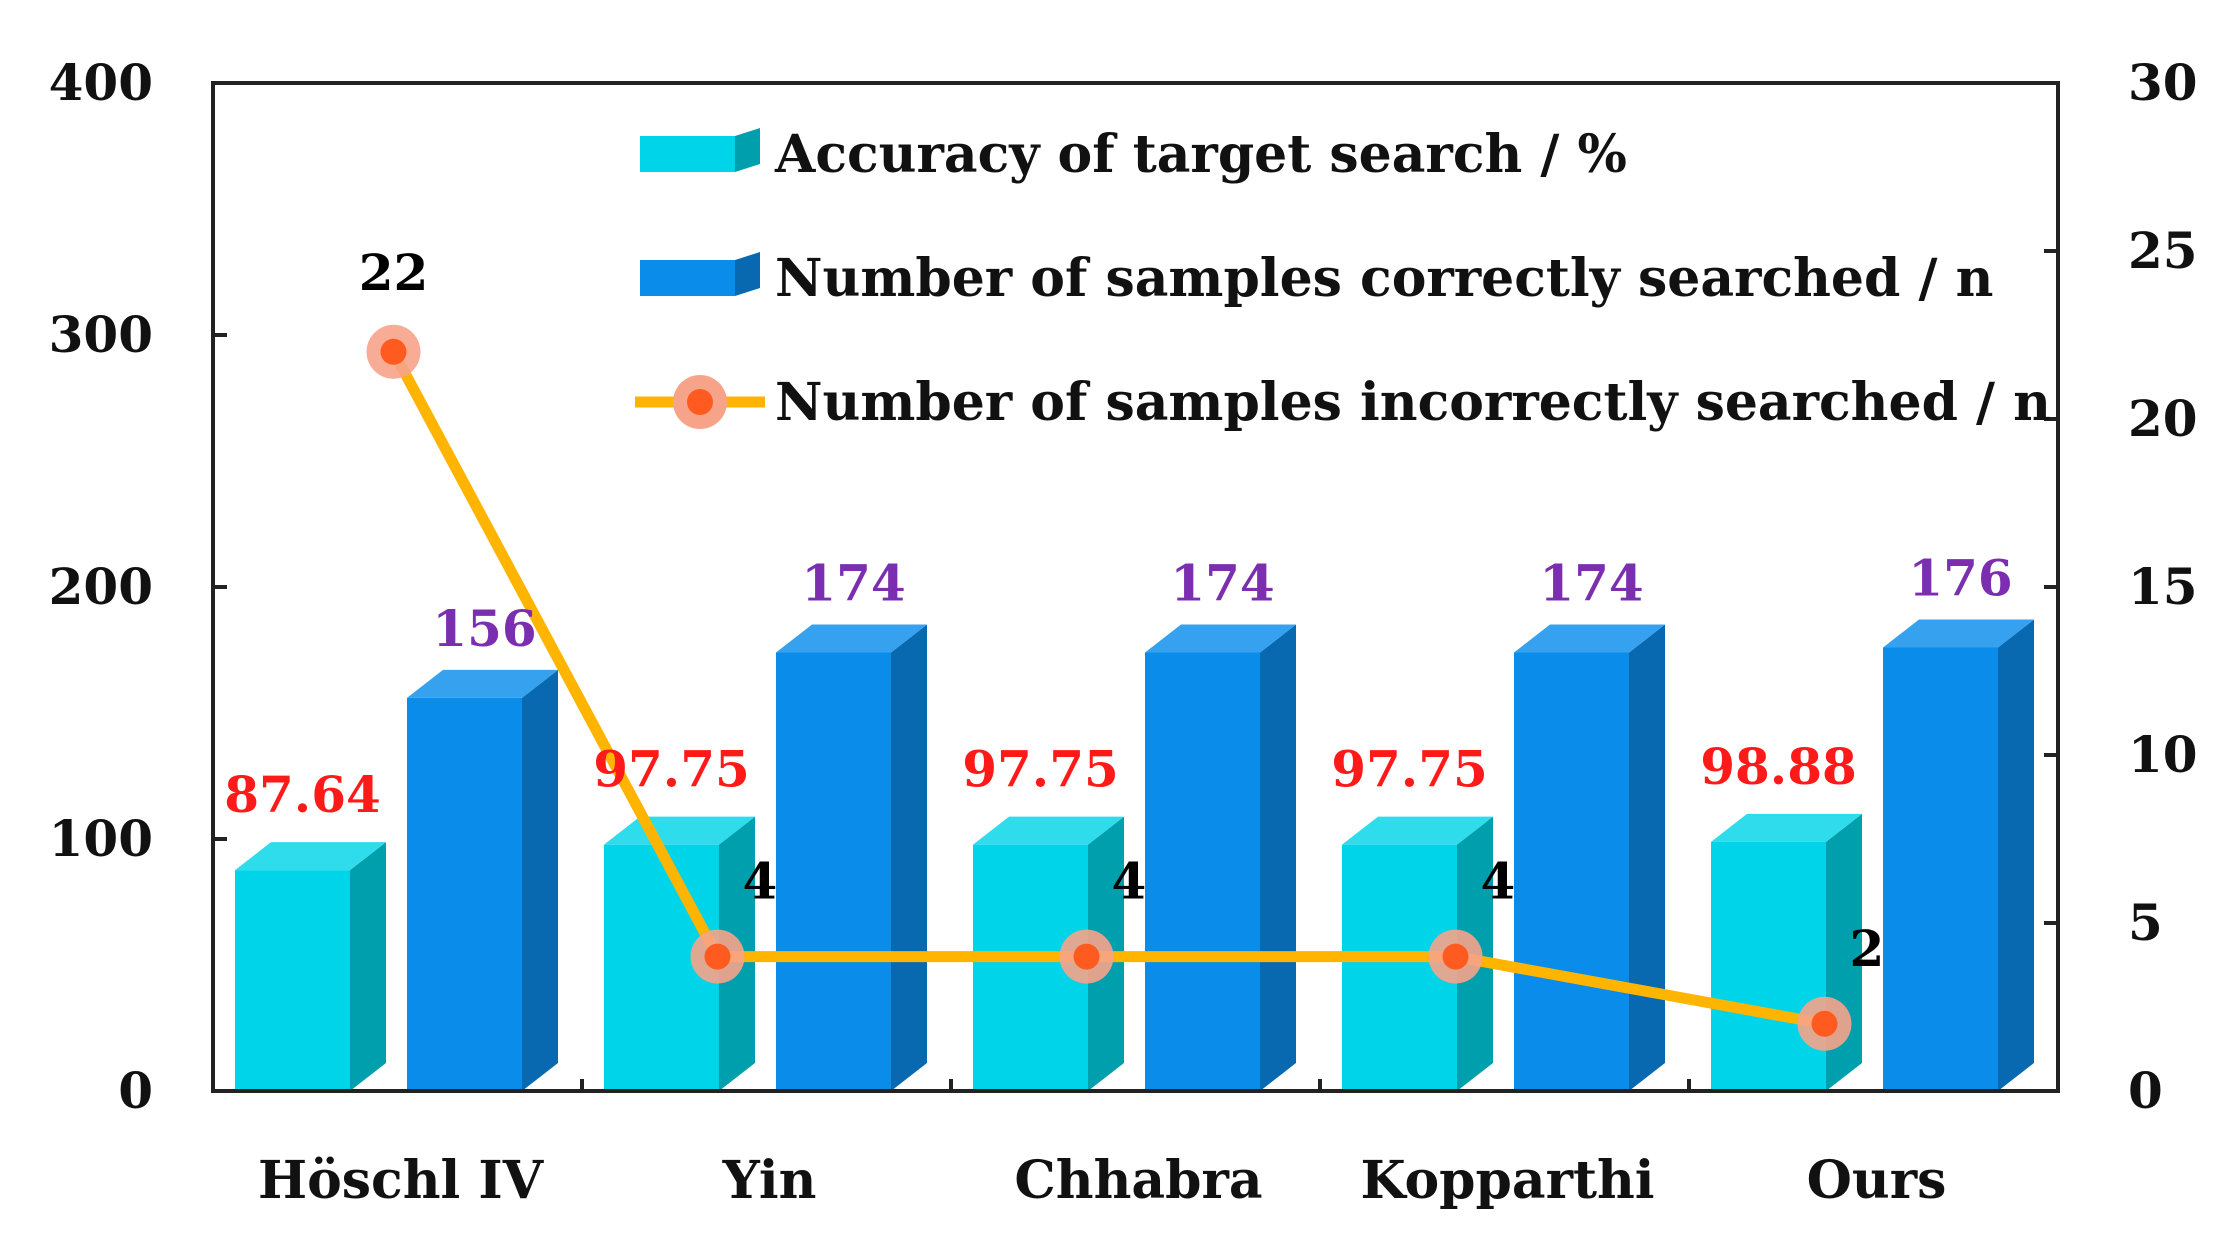 Image resolution: width=2222 pixels, height=1258 pixels. What do you see at coordinates (540, 880) in the screenshot?
I see `bar-correct-0-side` at bounding box center [540, 880].